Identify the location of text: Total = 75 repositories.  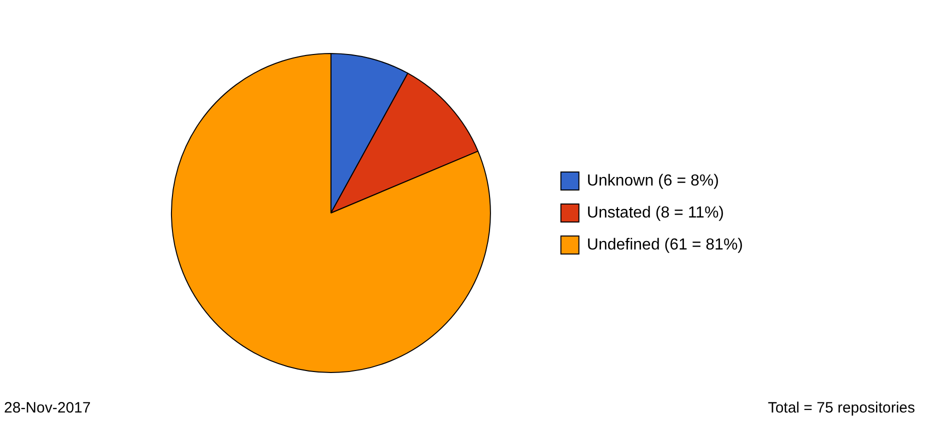
(841, 408).